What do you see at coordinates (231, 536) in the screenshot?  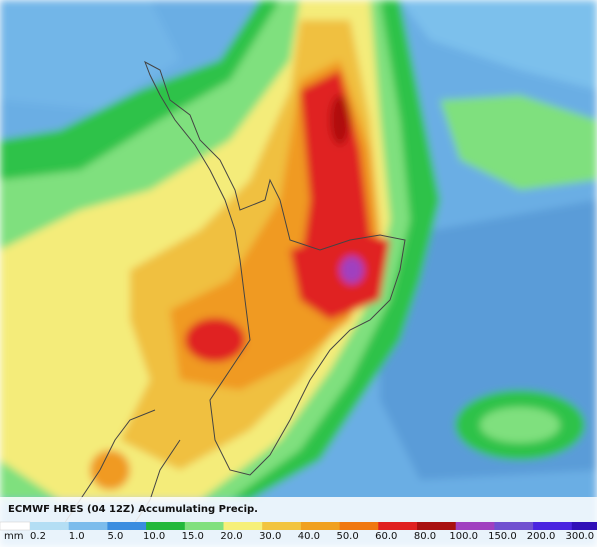 I see `legend-label: 20.0` at bounding box center [231, 536].